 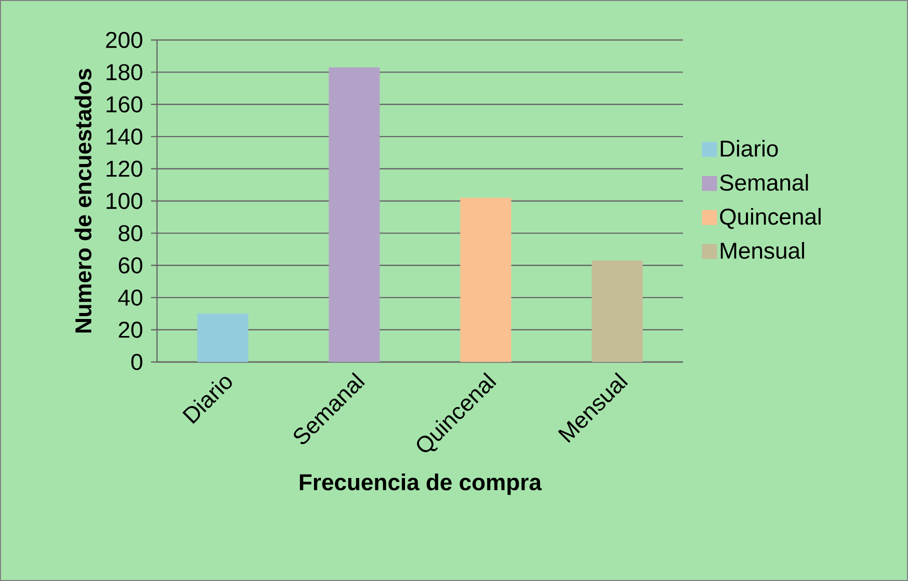 I want to click on y-tick-label: 180, so click(x=124, y=72).